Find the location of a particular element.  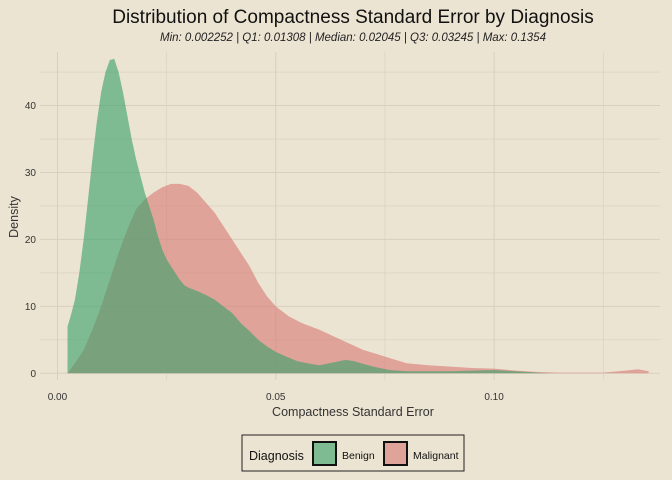

y-tick-label: 10 is located at coordinates (31, 307).